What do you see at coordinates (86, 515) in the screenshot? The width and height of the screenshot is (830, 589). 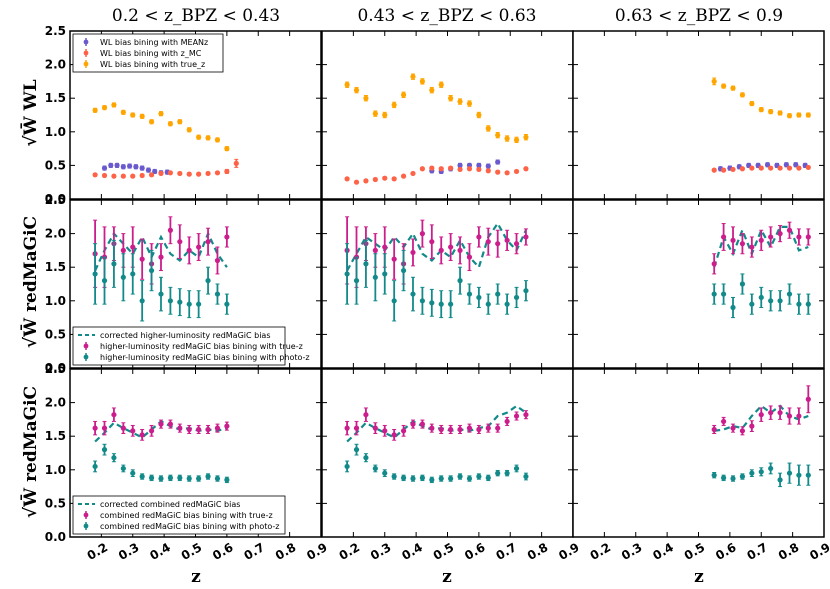 I see `legend-swatch-marker` at bounding box center [86, 515].